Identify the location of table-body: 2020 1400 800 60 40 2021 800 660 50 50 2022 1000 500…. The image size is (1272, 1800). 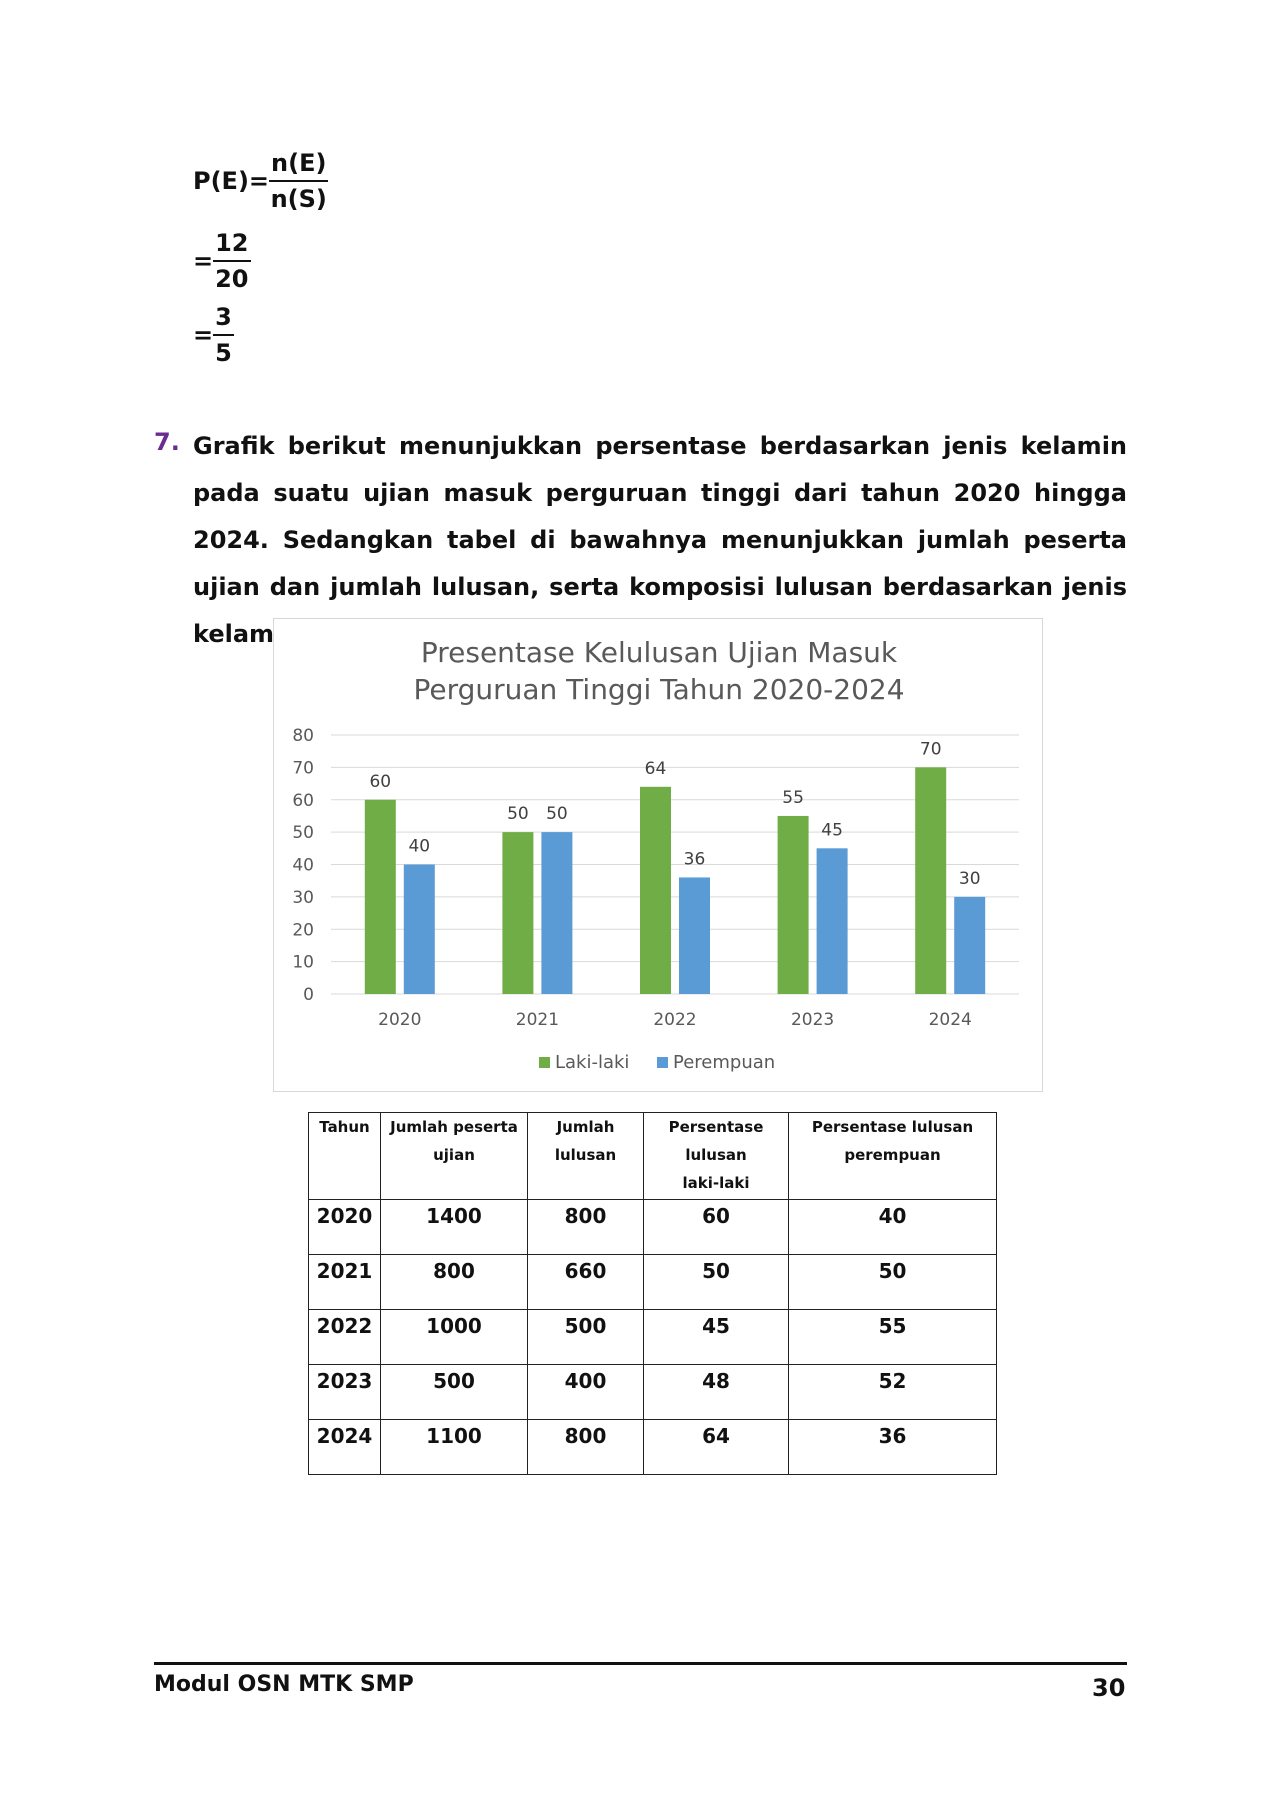
(652, 1337).